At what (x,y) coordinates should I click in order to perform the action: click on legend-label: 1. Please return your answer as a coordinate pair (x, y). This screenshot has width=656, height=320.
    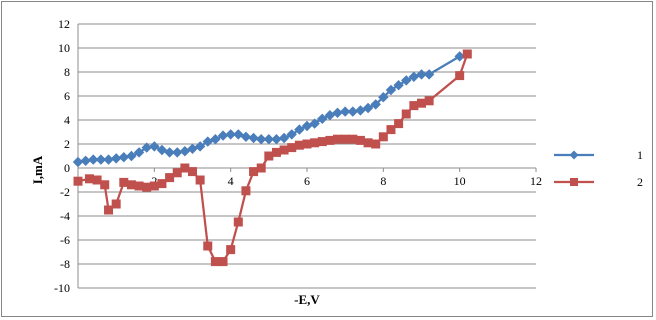
    Looking at the image, I should click on (640, 155).